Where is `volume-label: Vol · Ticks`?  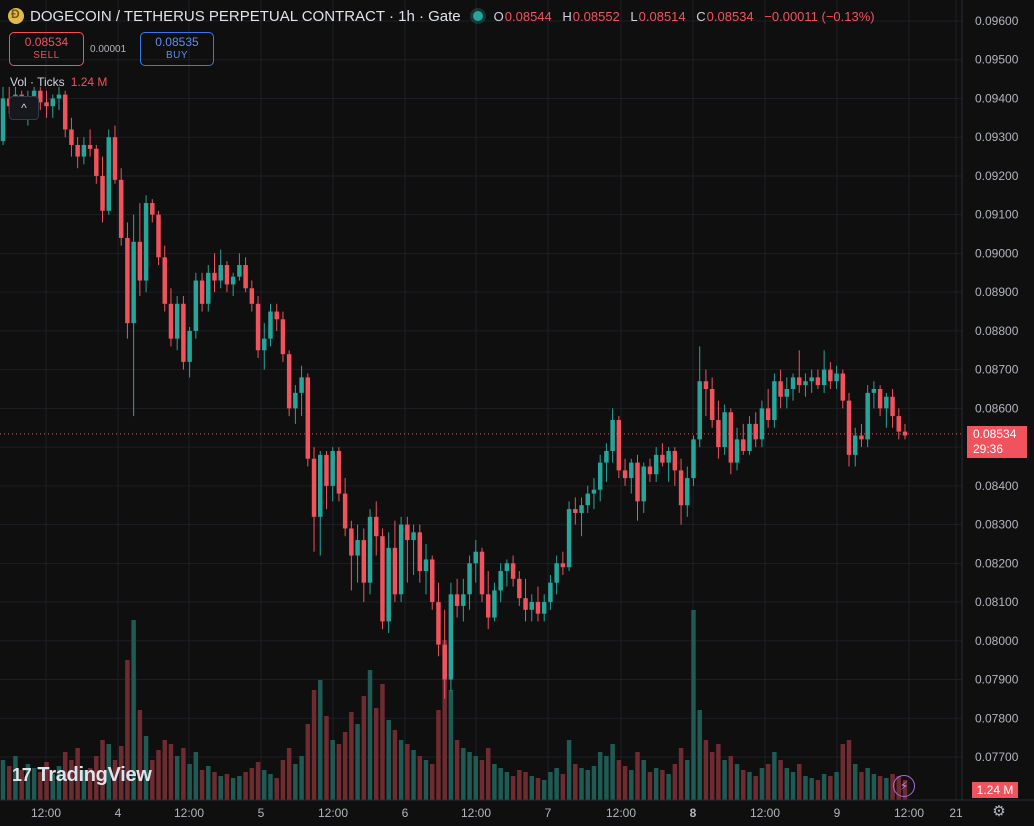 volume-label: Vol · Ticks is located at coordinates (37, 82).